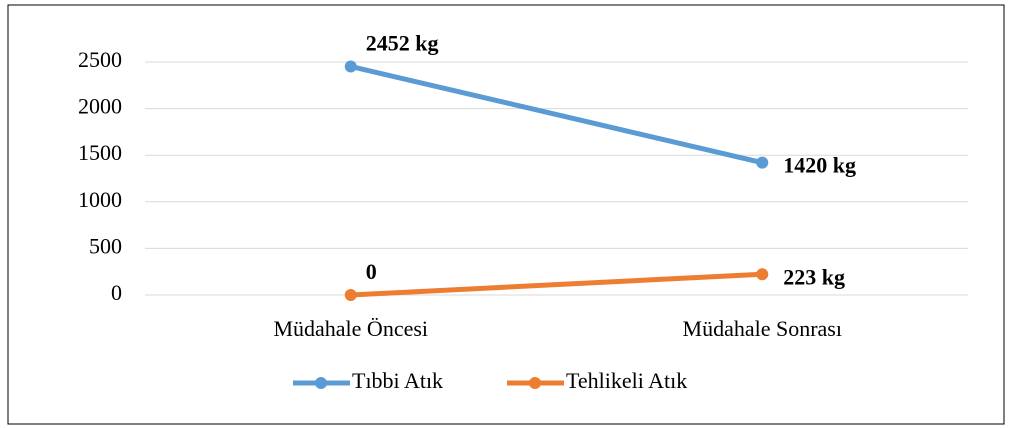 This screenshot has height=428, width=1009. I want to click on legend-label: Tehlikeli Atık, so click(626, 380).